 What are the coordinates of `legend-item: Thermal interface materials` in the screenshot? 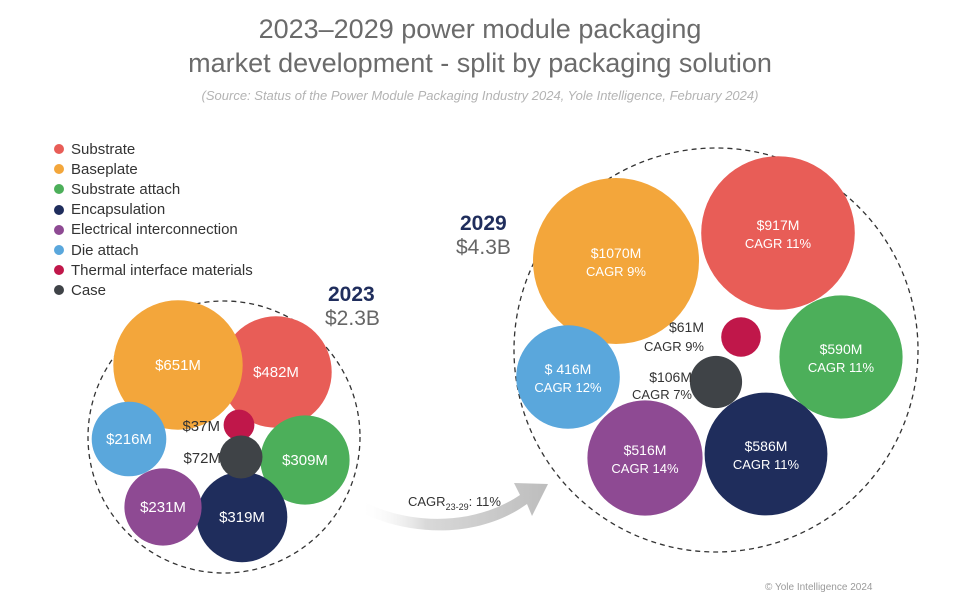 It's located at (153, 270).